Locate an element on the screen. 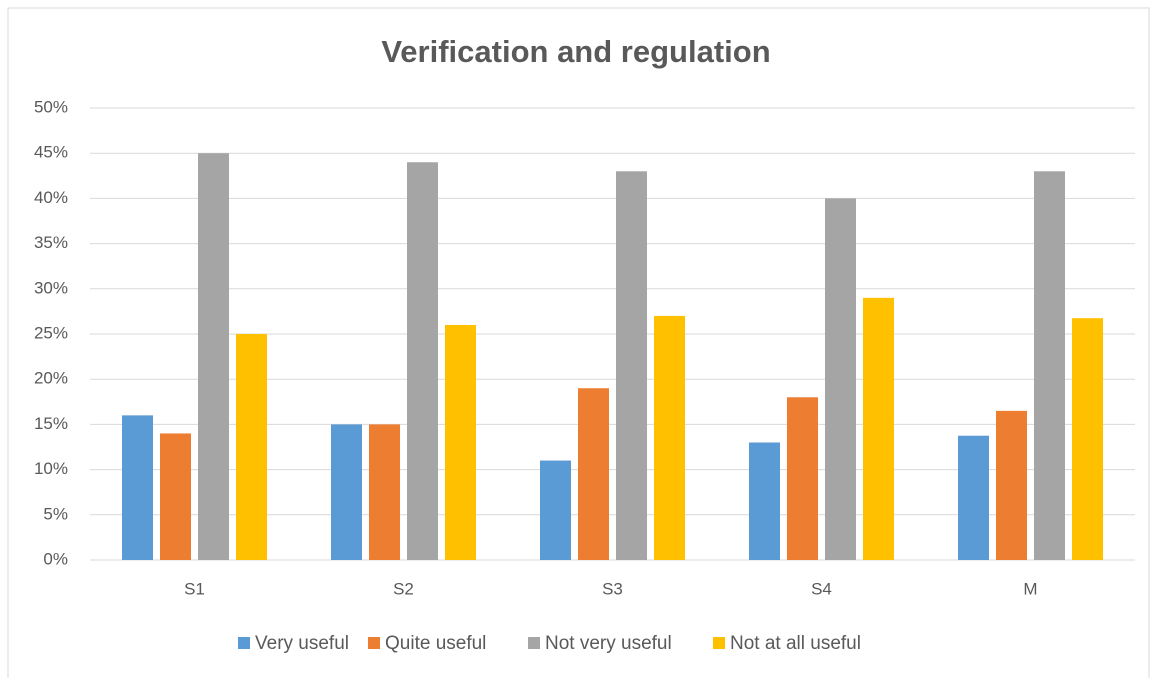  y-tick-label: 40% is located at coordinates (51, 197).